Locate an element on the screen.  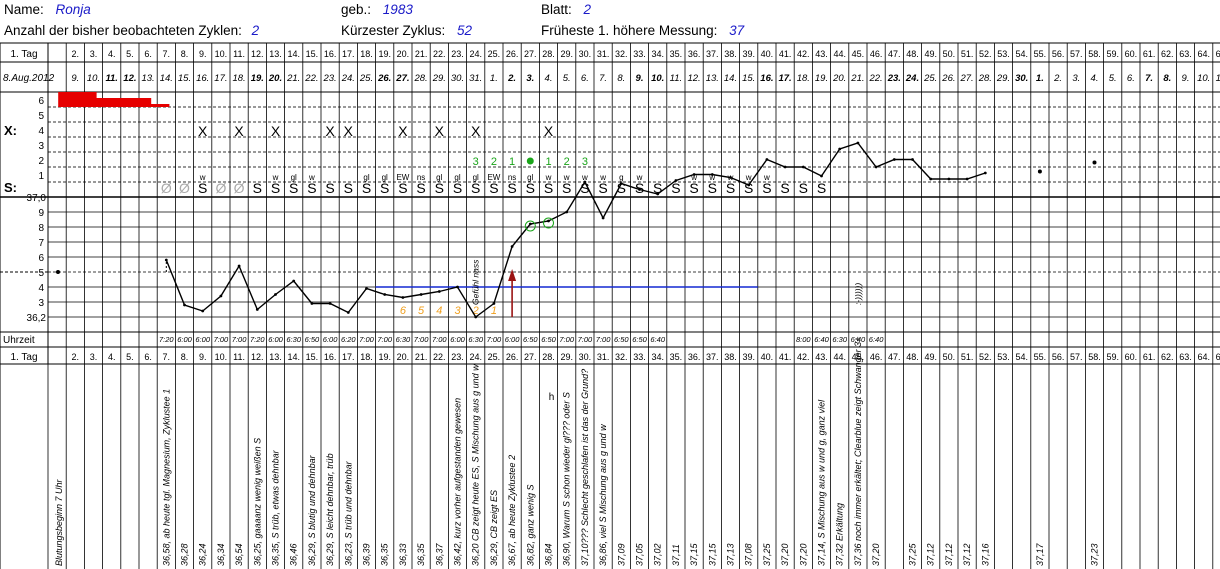
cycle-day-number: 64. is located at coordinates (1203, 54).